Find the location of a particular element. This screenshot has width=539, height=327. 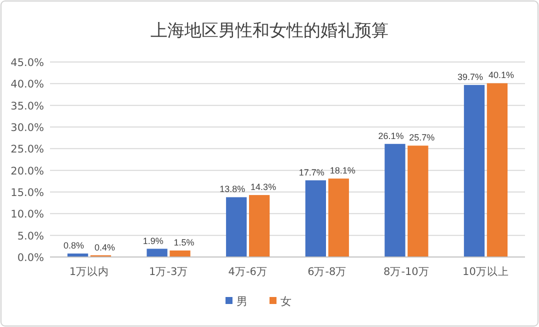

data-label: 0.4% is located at coordinates (104, 247).